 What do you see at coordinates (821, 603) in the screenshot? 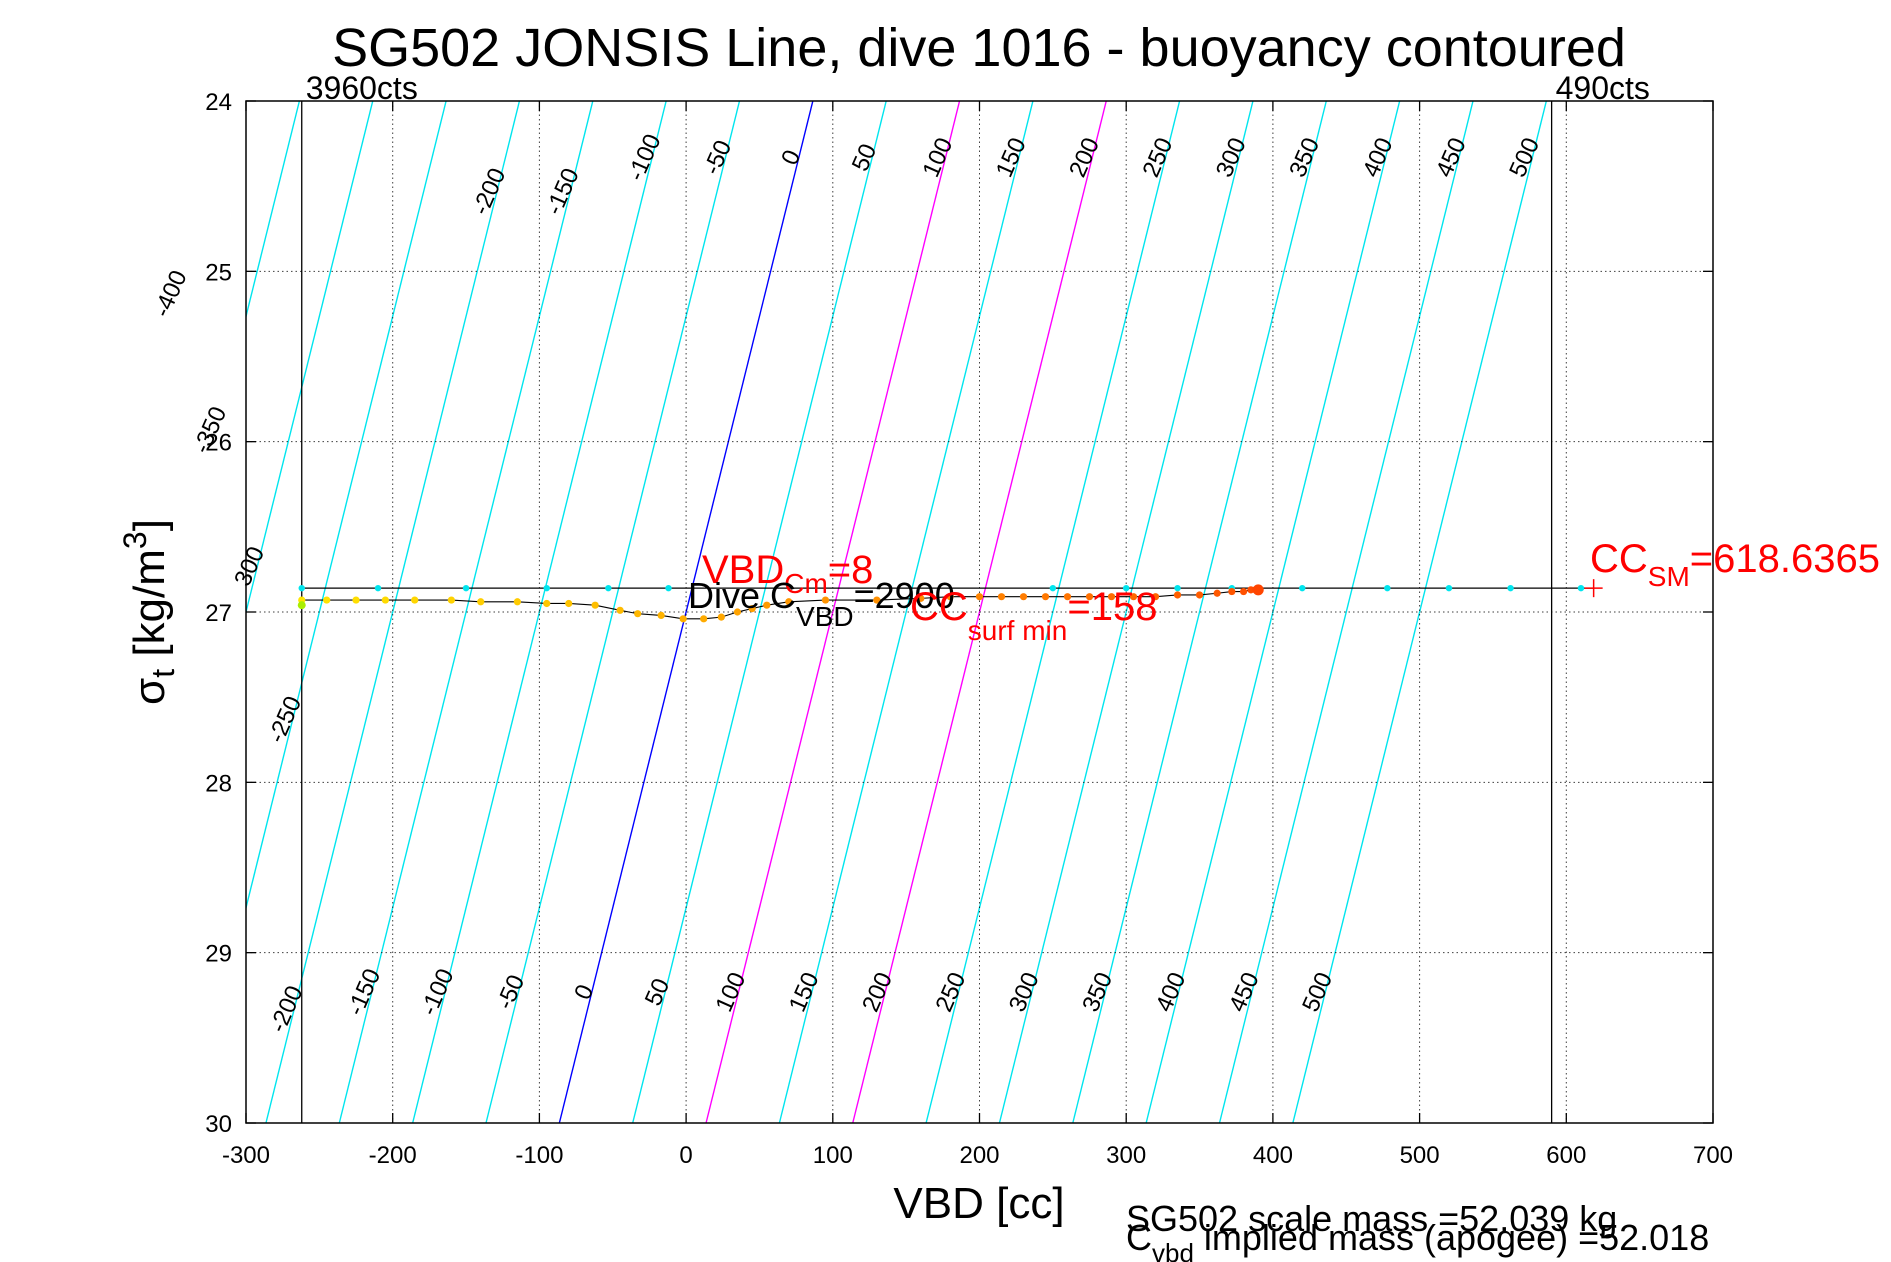
I see `dive-c-vbd-annotation: Dive CVBD=2900` at bounding box center [821, 603].